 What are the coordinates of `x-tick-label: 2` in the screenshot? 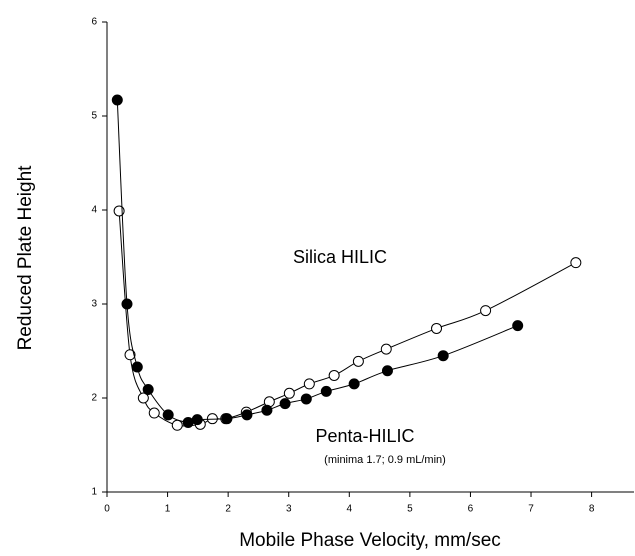 It's located at (228, 509).